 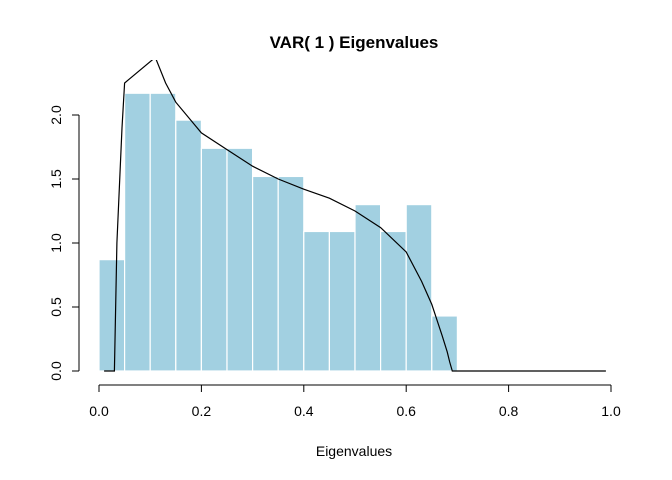 I want to click on chart-title: VAR( 1 ) Eigenvalues, so click(x=354, y=42).